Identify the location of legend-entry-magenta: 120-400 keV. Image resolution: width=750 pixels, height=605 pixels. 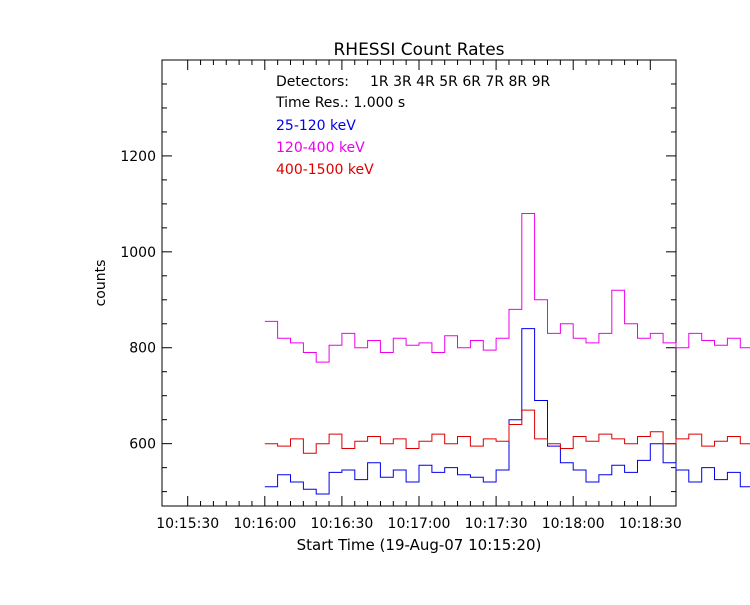
(320, 148).